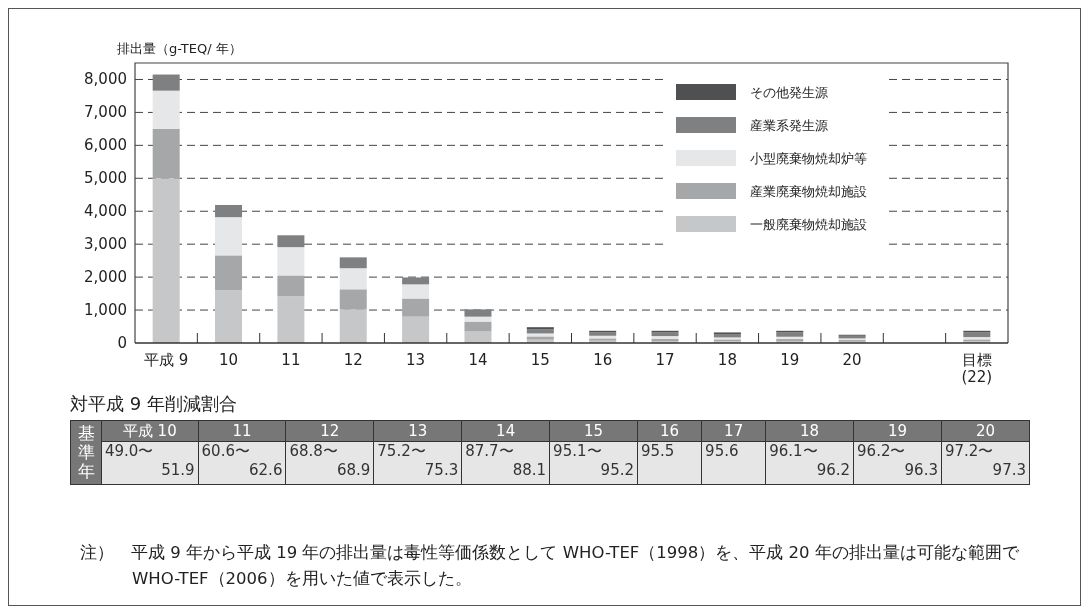  Describe the element at coordinates (809, 431) in the screenshot. I see `category-label: 18` at that location.